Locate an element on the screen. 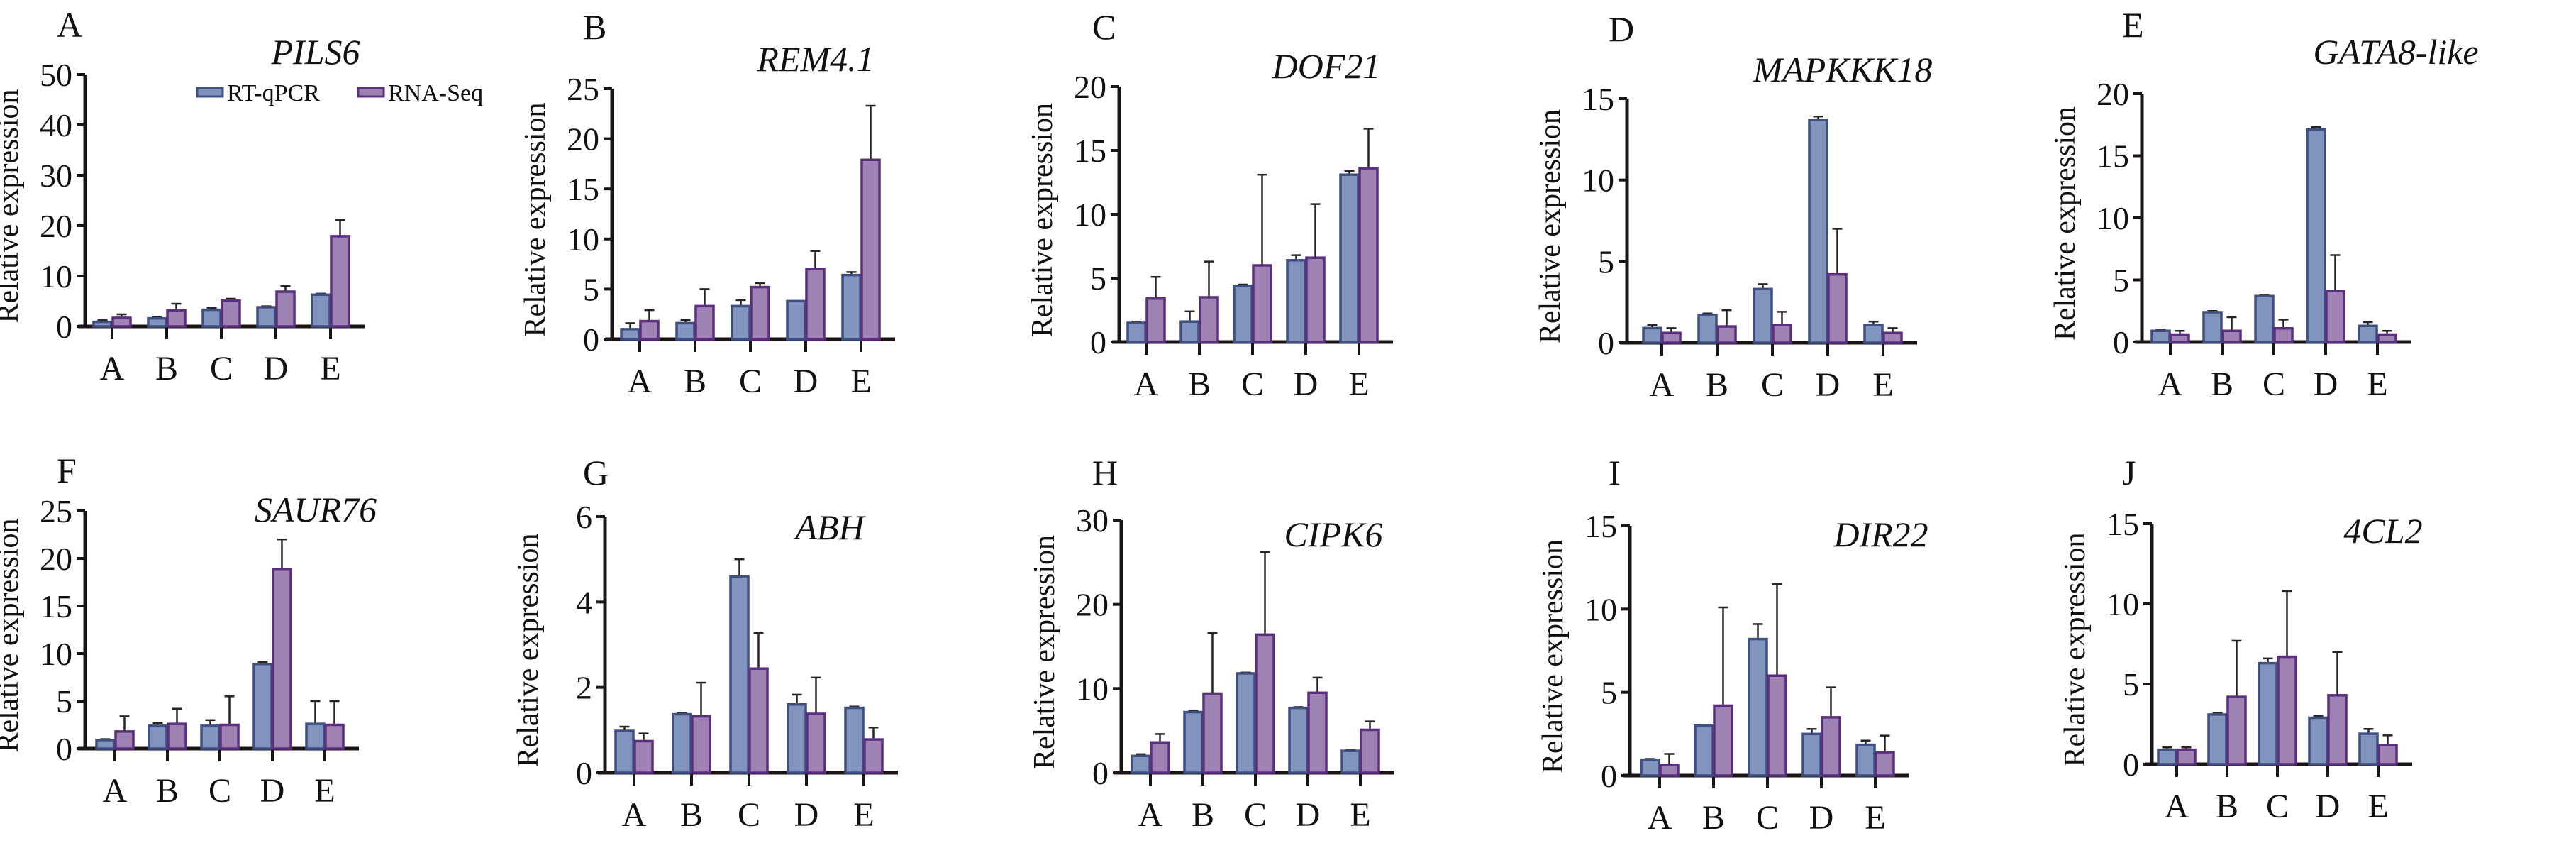  panel-letter: J is located at coordinates (2129, 472).